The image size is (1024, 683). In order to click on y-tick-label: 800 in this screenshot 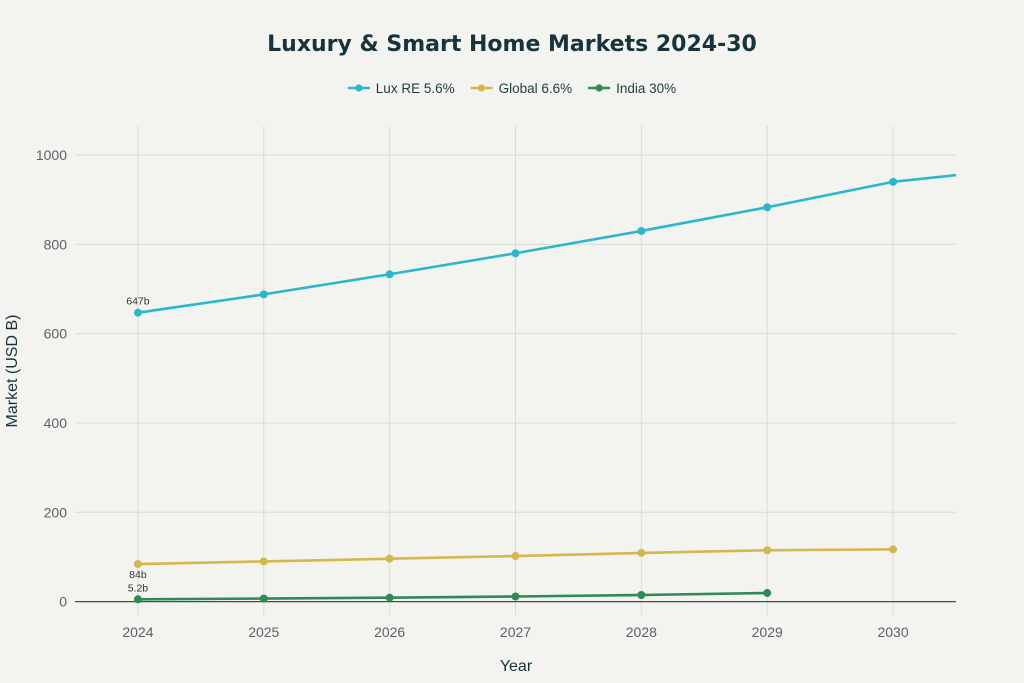, I will do `click(56, 244)`.